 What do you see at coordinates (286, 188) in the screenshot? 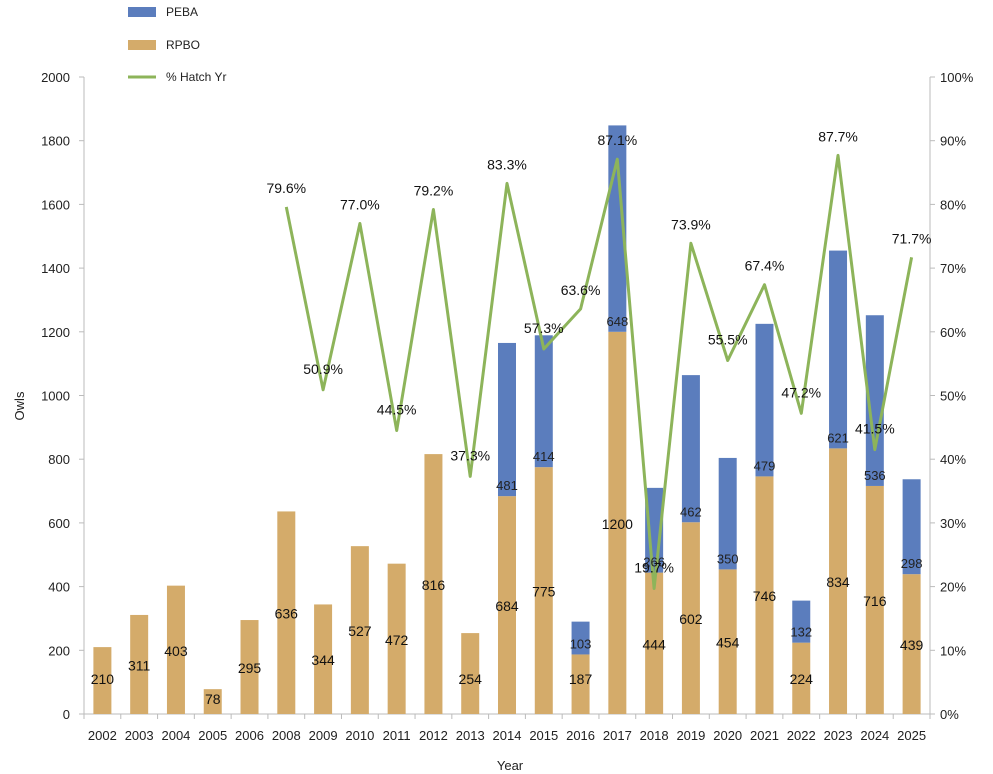
I see `hatch-pct-label: 79.6%` at bounding box center [286, 188].